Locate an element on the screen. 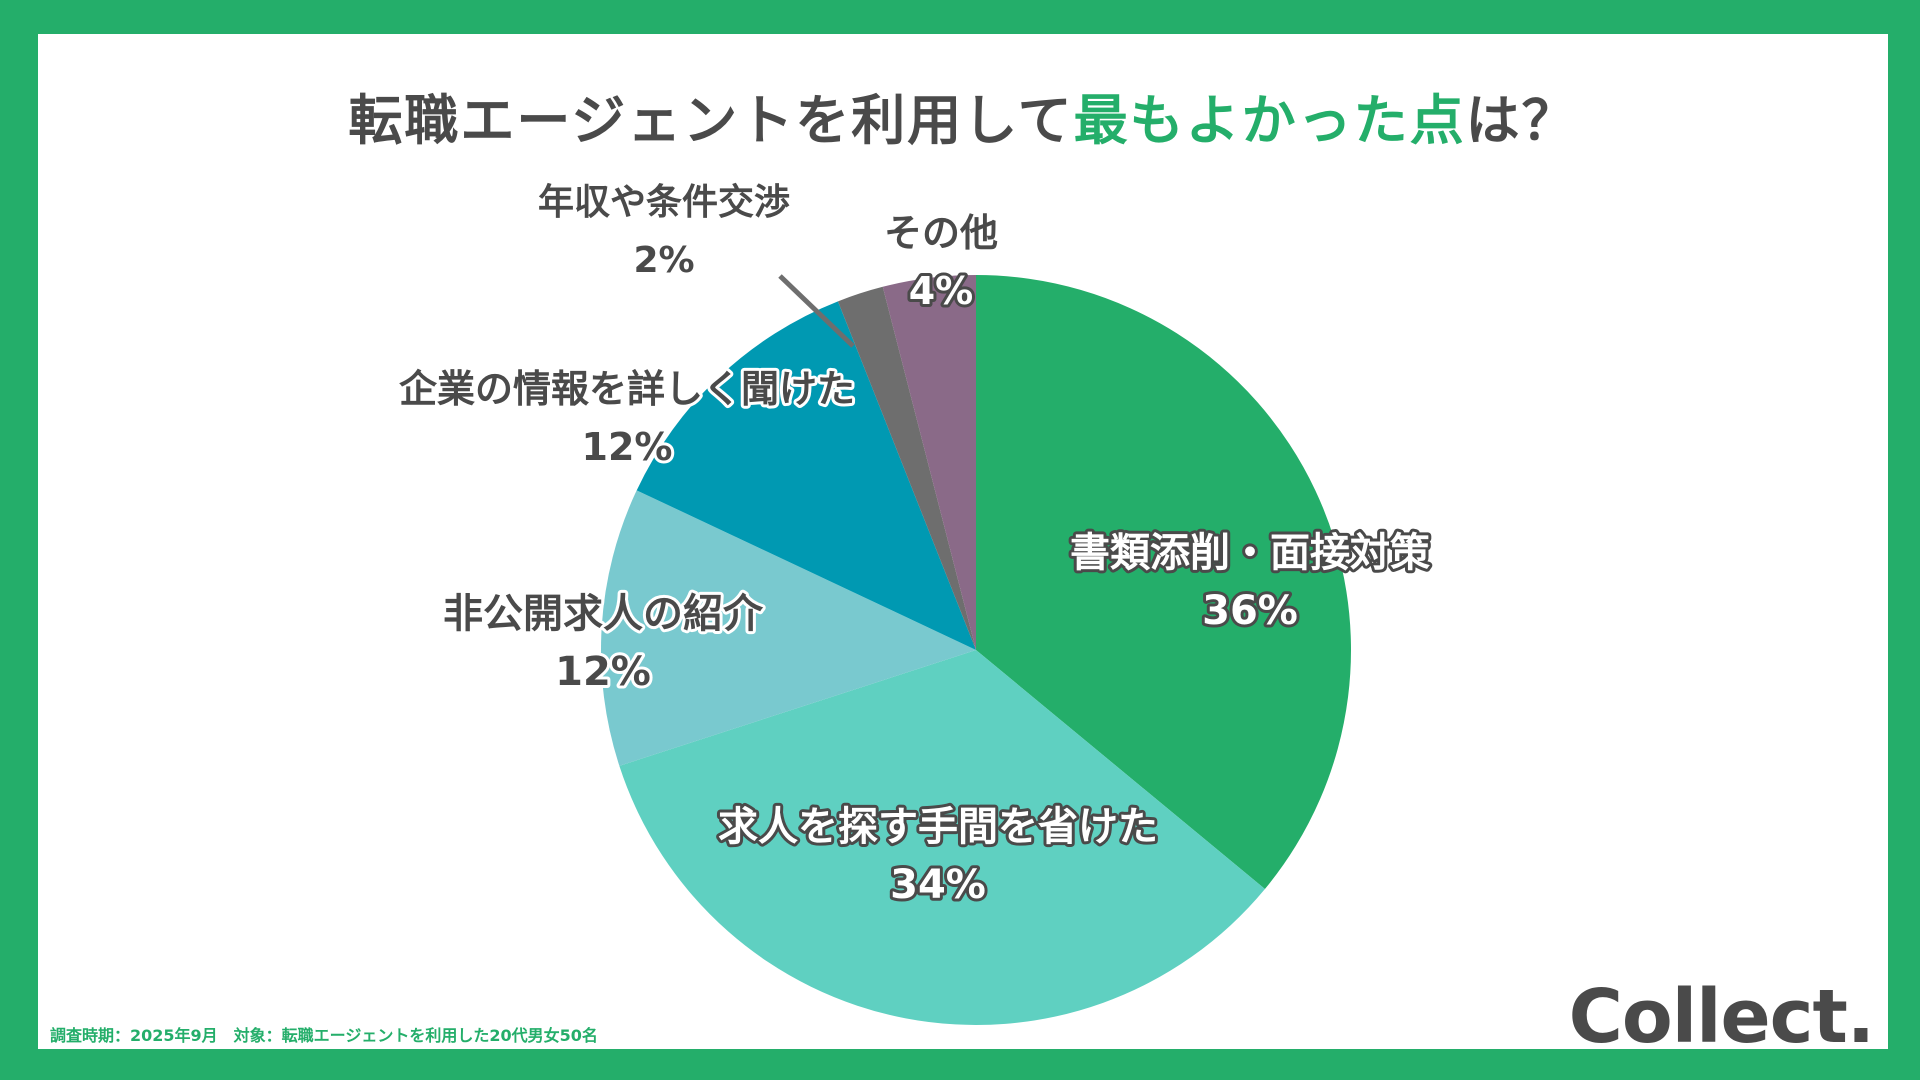 Image resolution: width=1920 pixels, height=1080 pixels. slice-value-2: 34% is located at coordinates (938, 885).